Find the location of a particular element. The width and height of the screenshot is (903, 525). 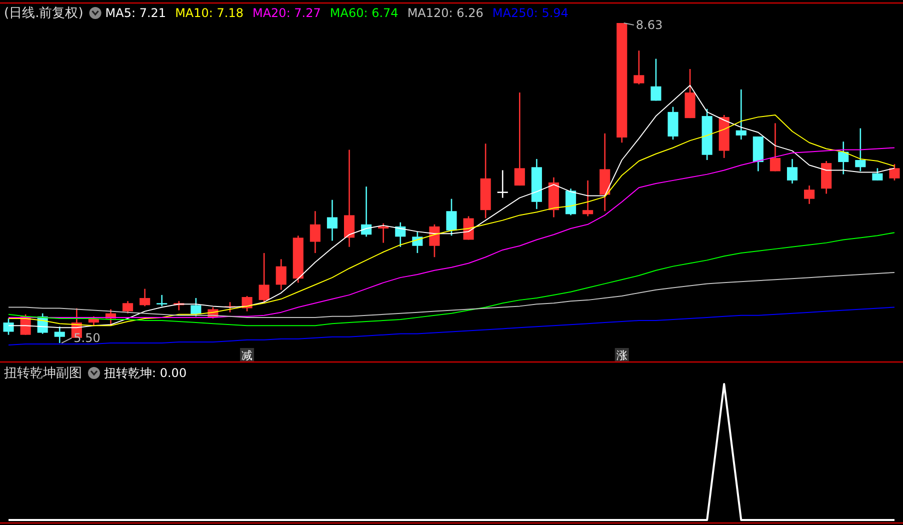

annotation: 5.50 is located at coordinates (87, 338).